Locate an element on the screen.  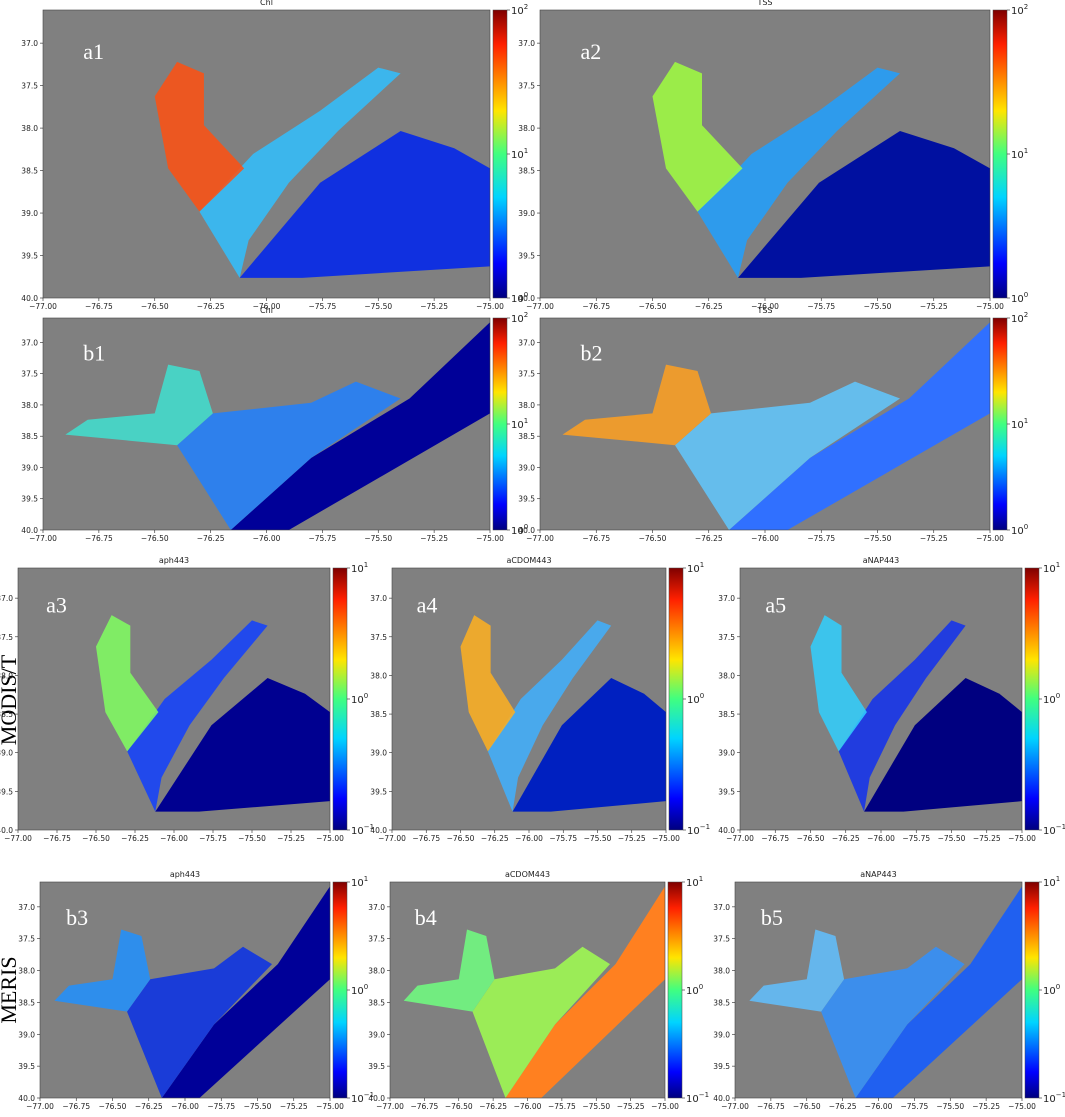
colorbar-exponent: 1 is located at coordinates (1058, 565).